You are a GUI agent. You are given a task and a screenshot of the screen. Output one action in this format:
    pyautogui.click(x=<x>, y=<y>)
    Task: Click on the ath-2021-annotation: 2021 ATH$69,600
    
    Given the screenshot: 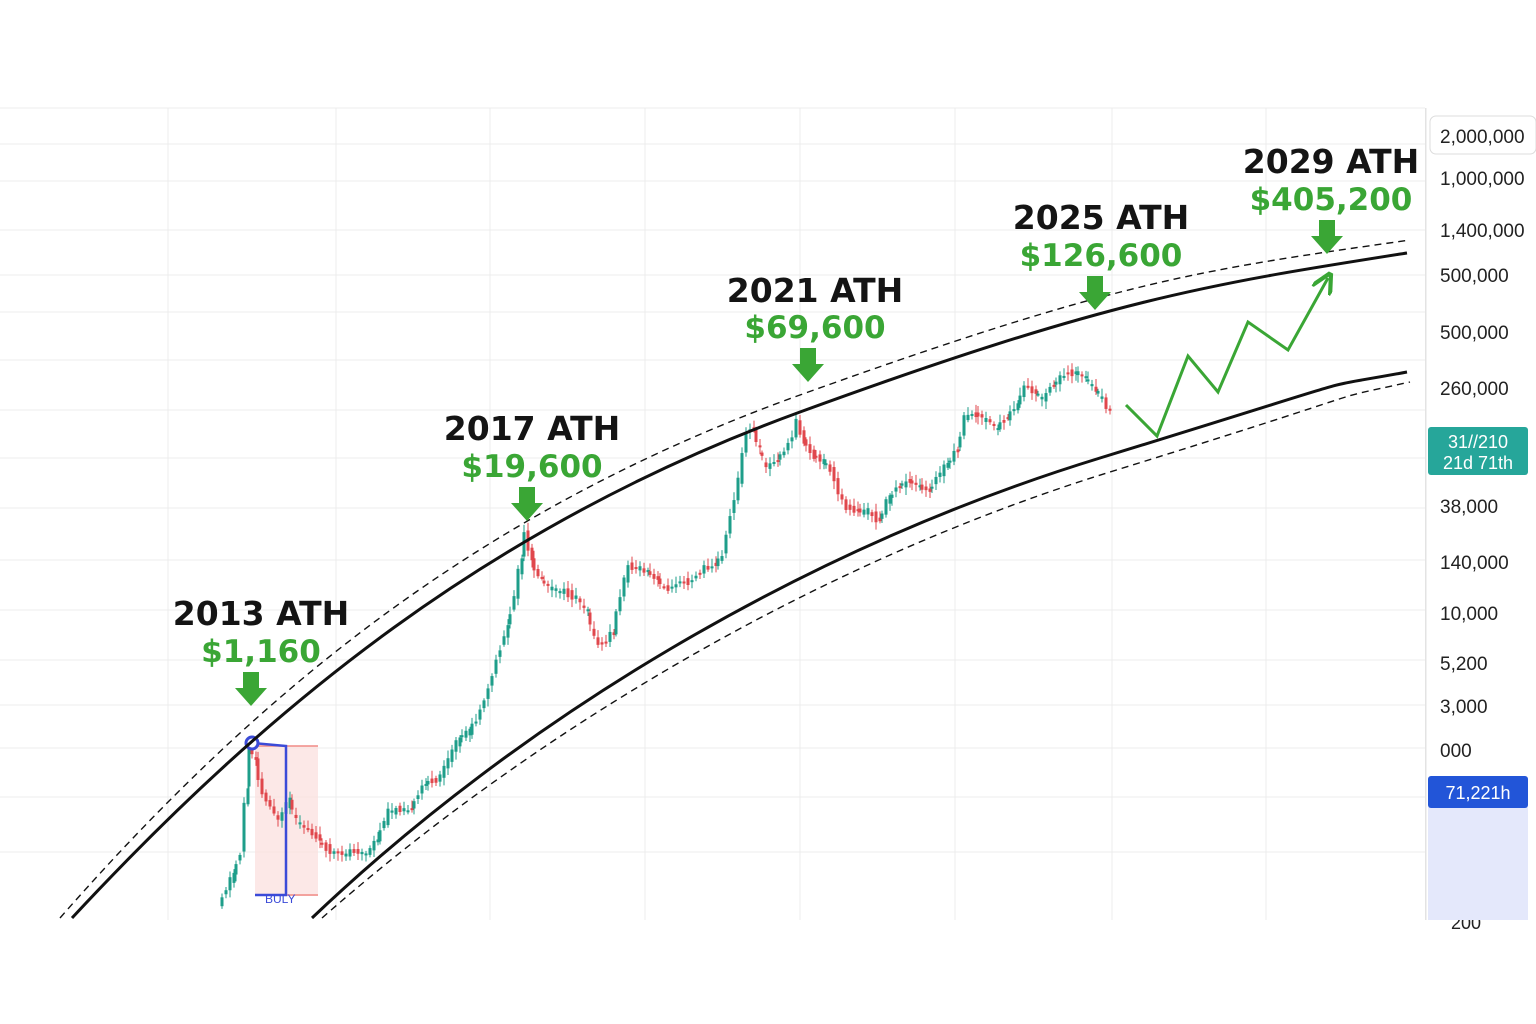 What is the action you would take?
    pyautogui.click(x=815, y=326)
    